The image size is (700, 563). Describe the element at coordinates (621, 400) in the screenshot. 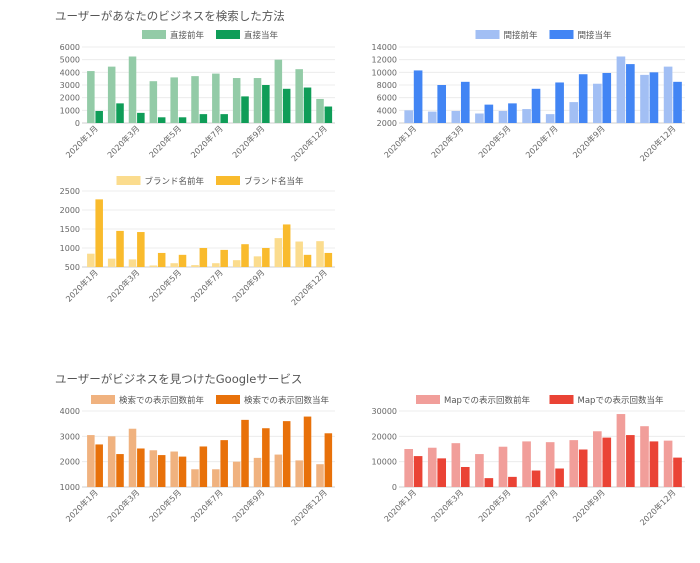

I see `legend-label: Mapでの表示回数当年` at that location.